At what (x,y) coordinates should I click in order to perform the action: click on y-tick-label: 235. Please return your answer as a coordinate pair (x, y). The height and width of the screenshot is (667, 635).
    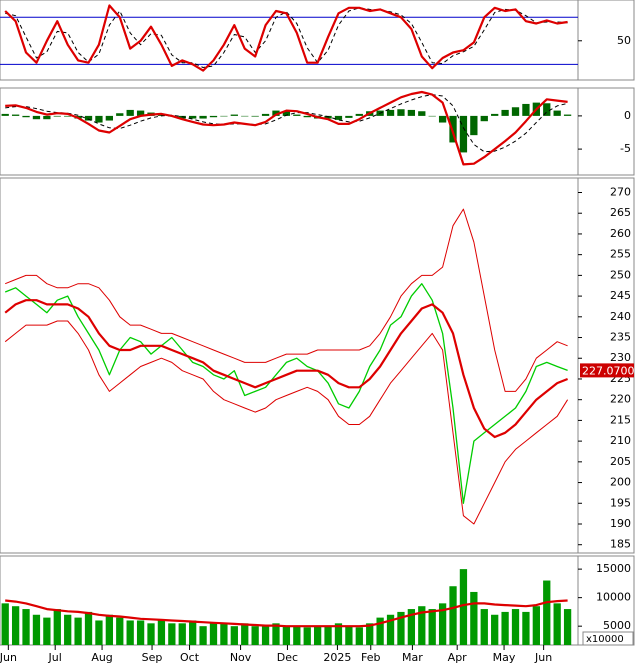
    Looking at the image, I should click on (620, 337).